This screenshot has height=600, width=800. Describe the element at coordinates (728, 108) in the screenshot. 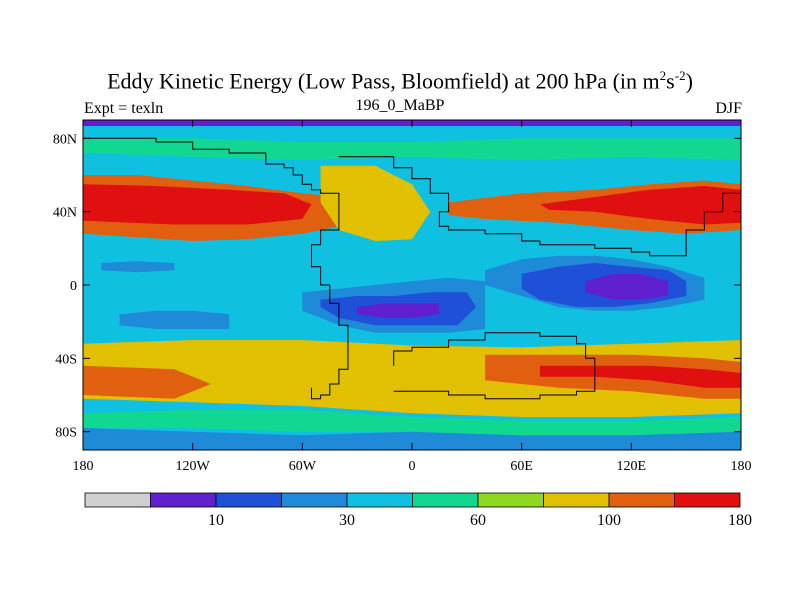

I see `season-label: DJF` at that location.